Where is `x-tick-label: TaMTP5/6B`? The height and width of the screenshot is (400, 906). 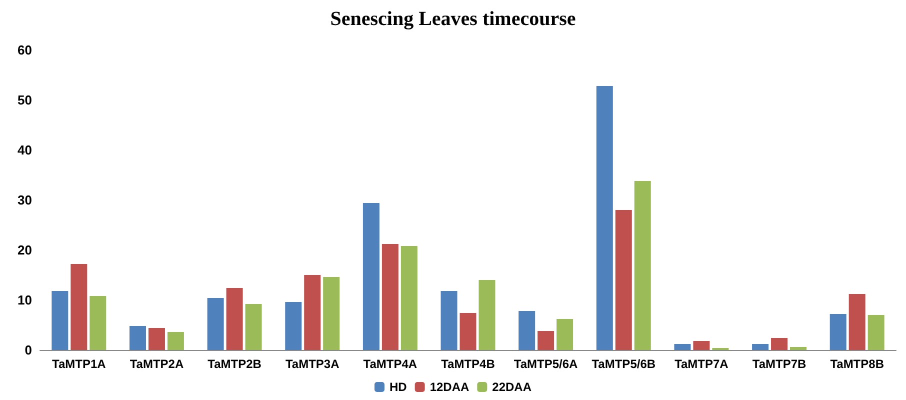 x-tick-label: TaMTP5/6B is located at coordinates (624, 364).